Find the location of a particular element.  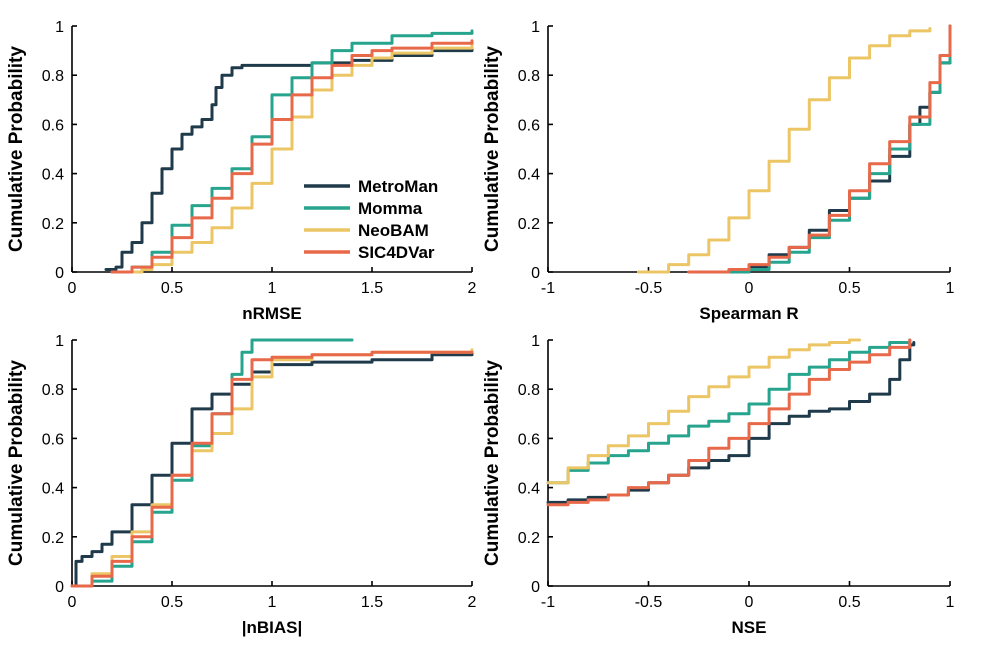

legend: MetroMan Momma NeoBAM SIC4DVar is located at coordinates (371, 219).